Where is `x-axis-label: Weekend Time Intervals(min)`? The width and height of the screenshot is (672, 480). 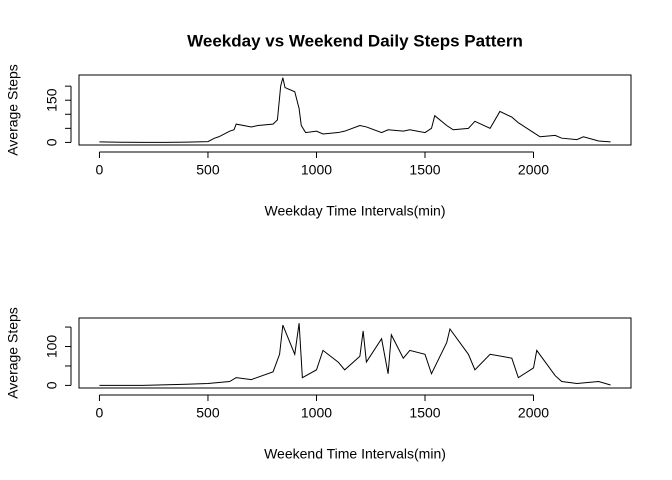 x-axis-label: Weekend Time Intervals(min) is located at coordinates (355, 454).